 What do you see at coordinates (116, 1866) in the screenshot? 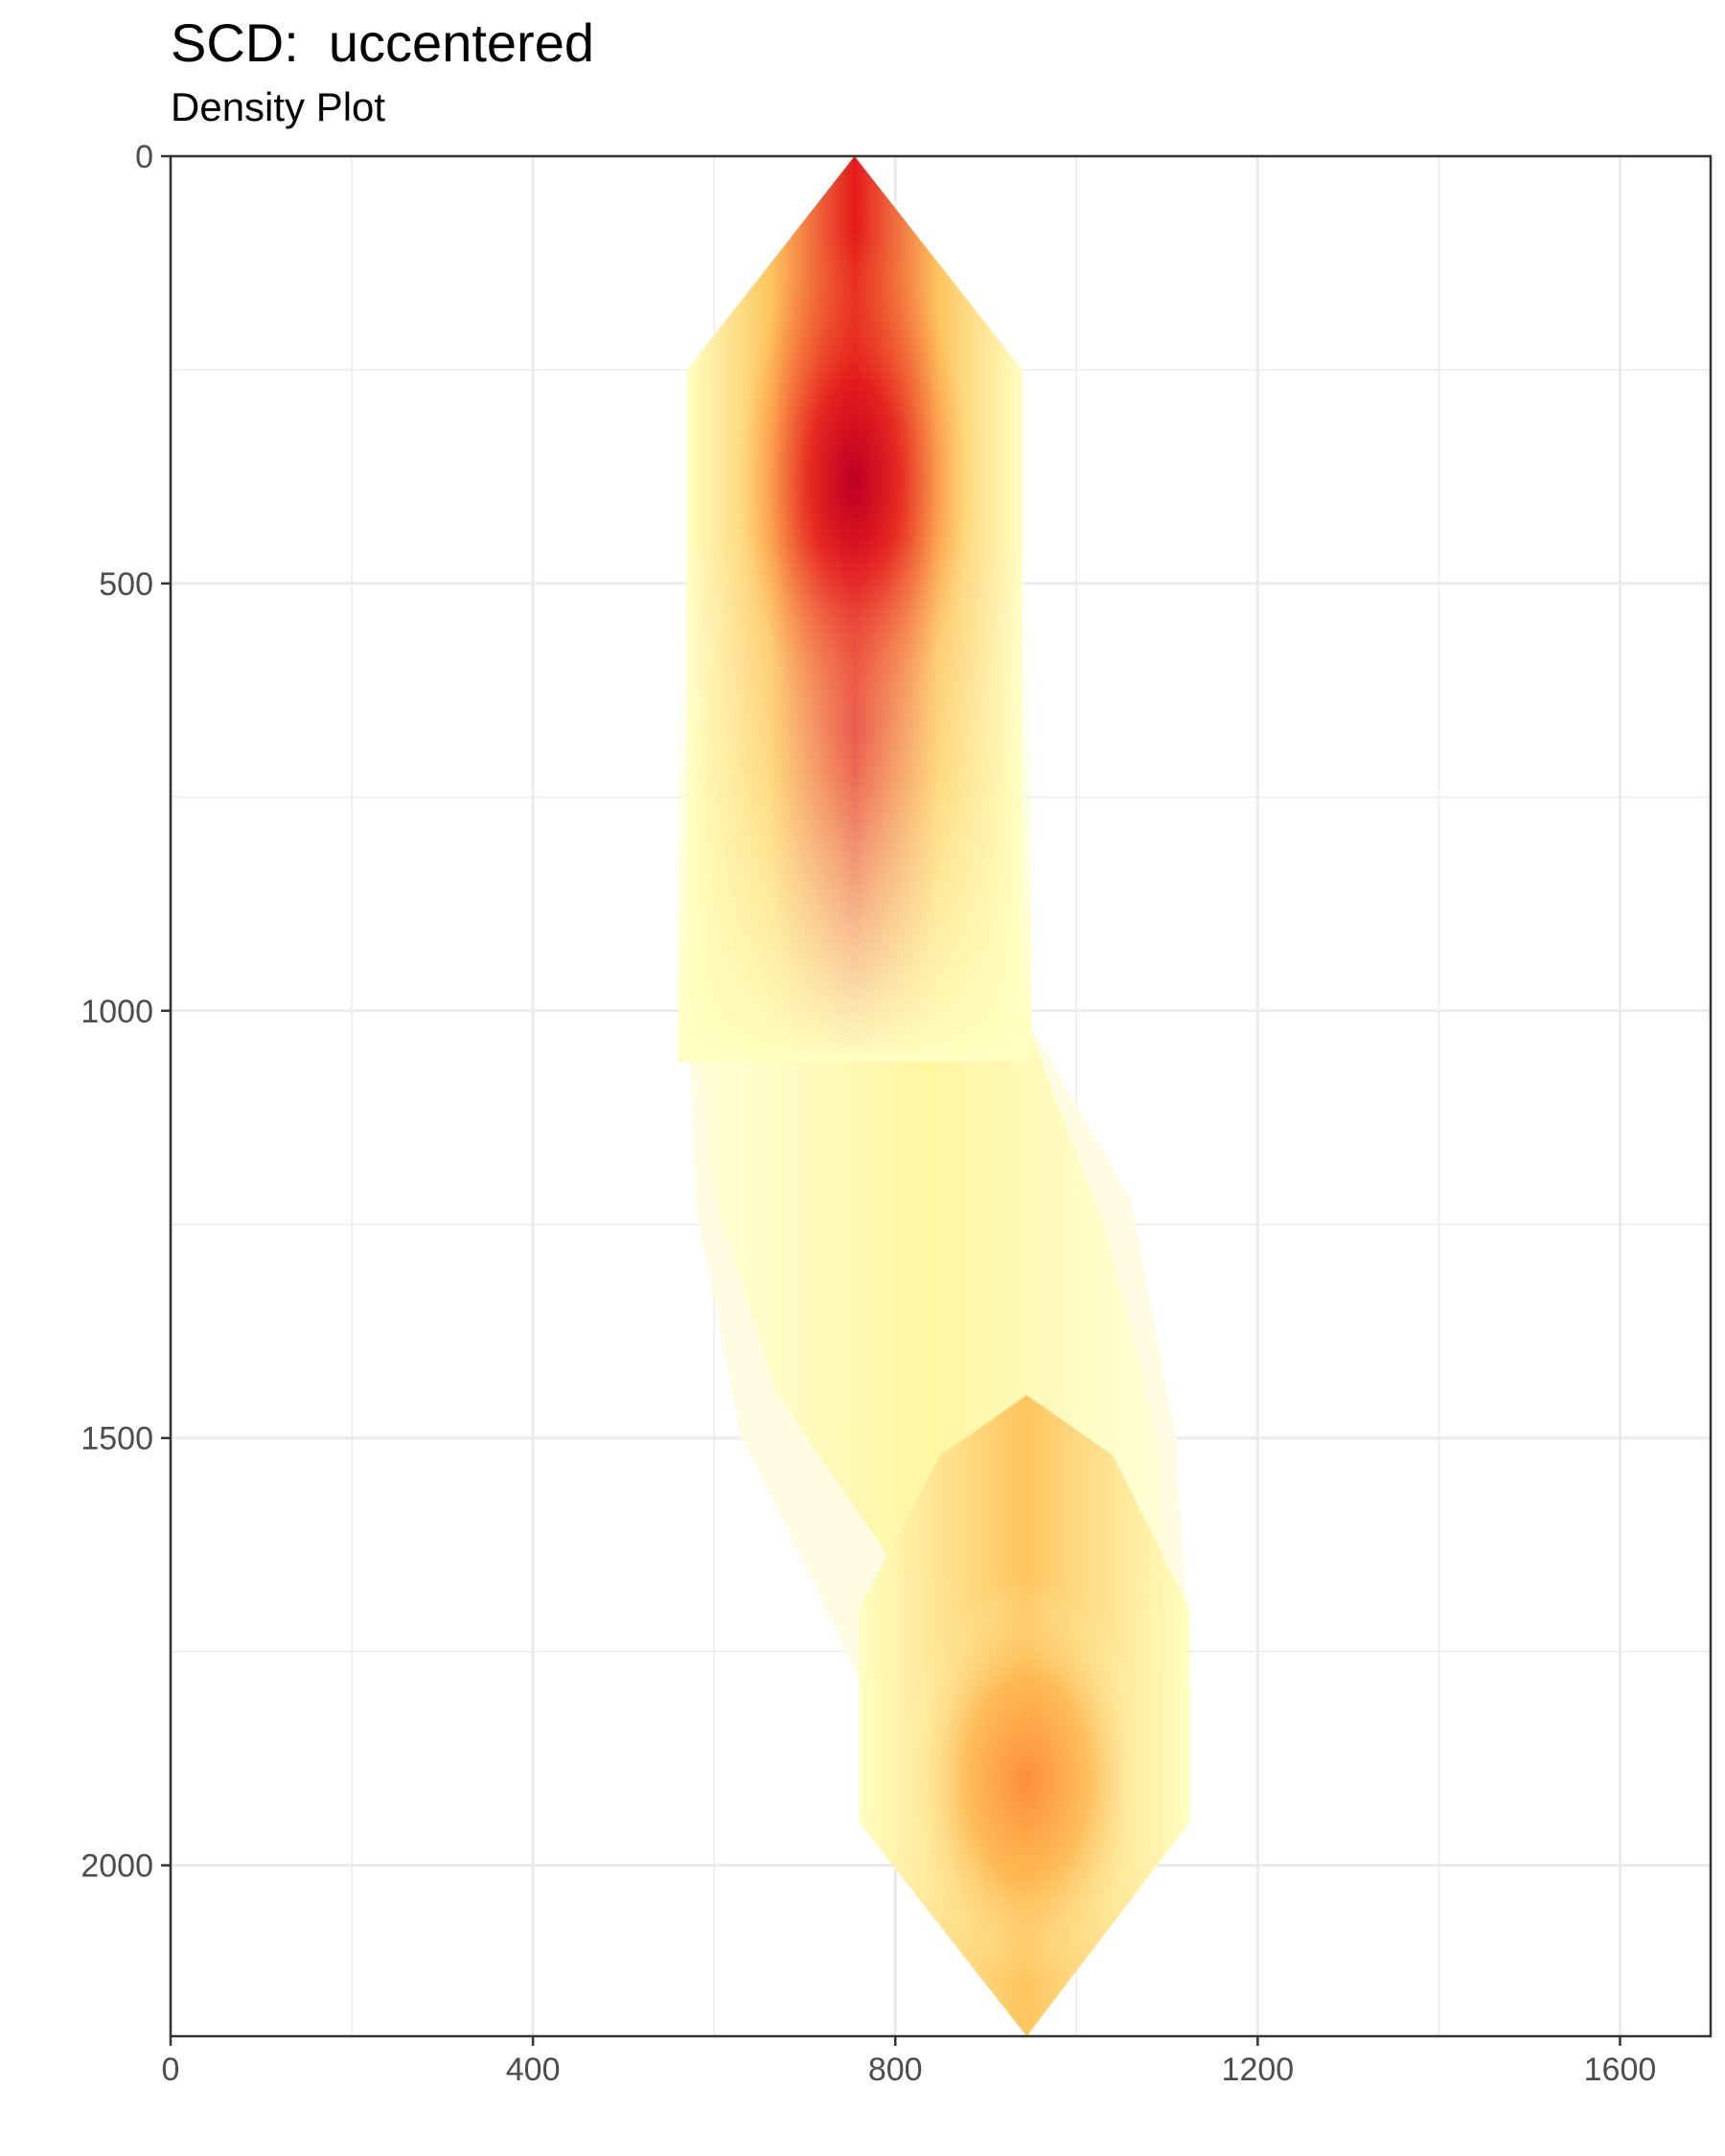
I see `y-tick-label: 2000` at bounding box center [116, 1866].